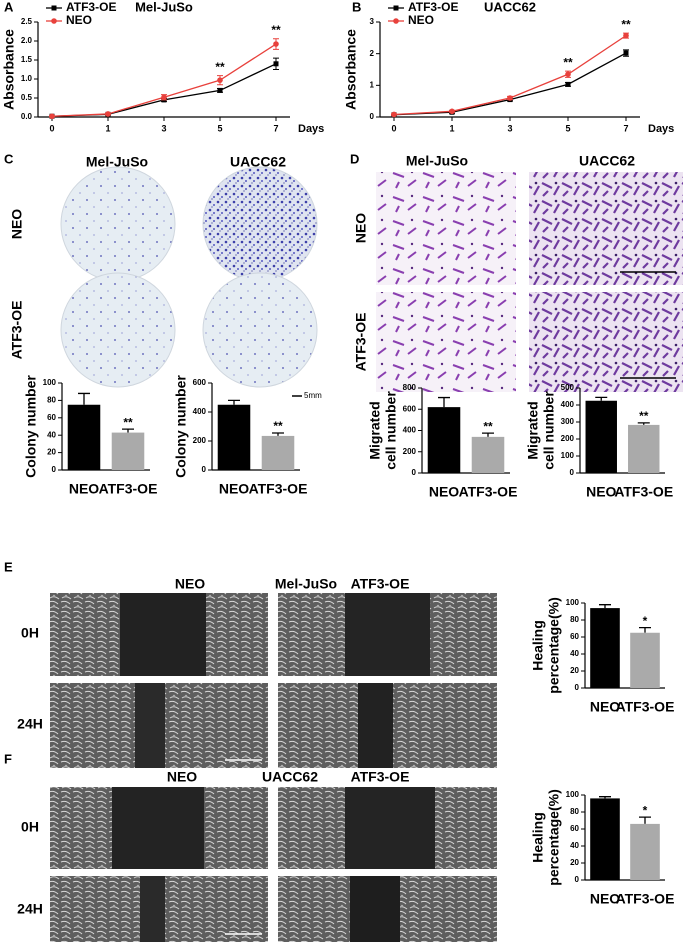 The height and width of the screenshot is (942, 690). I want to click on wound-images-e, so click(273, 680).